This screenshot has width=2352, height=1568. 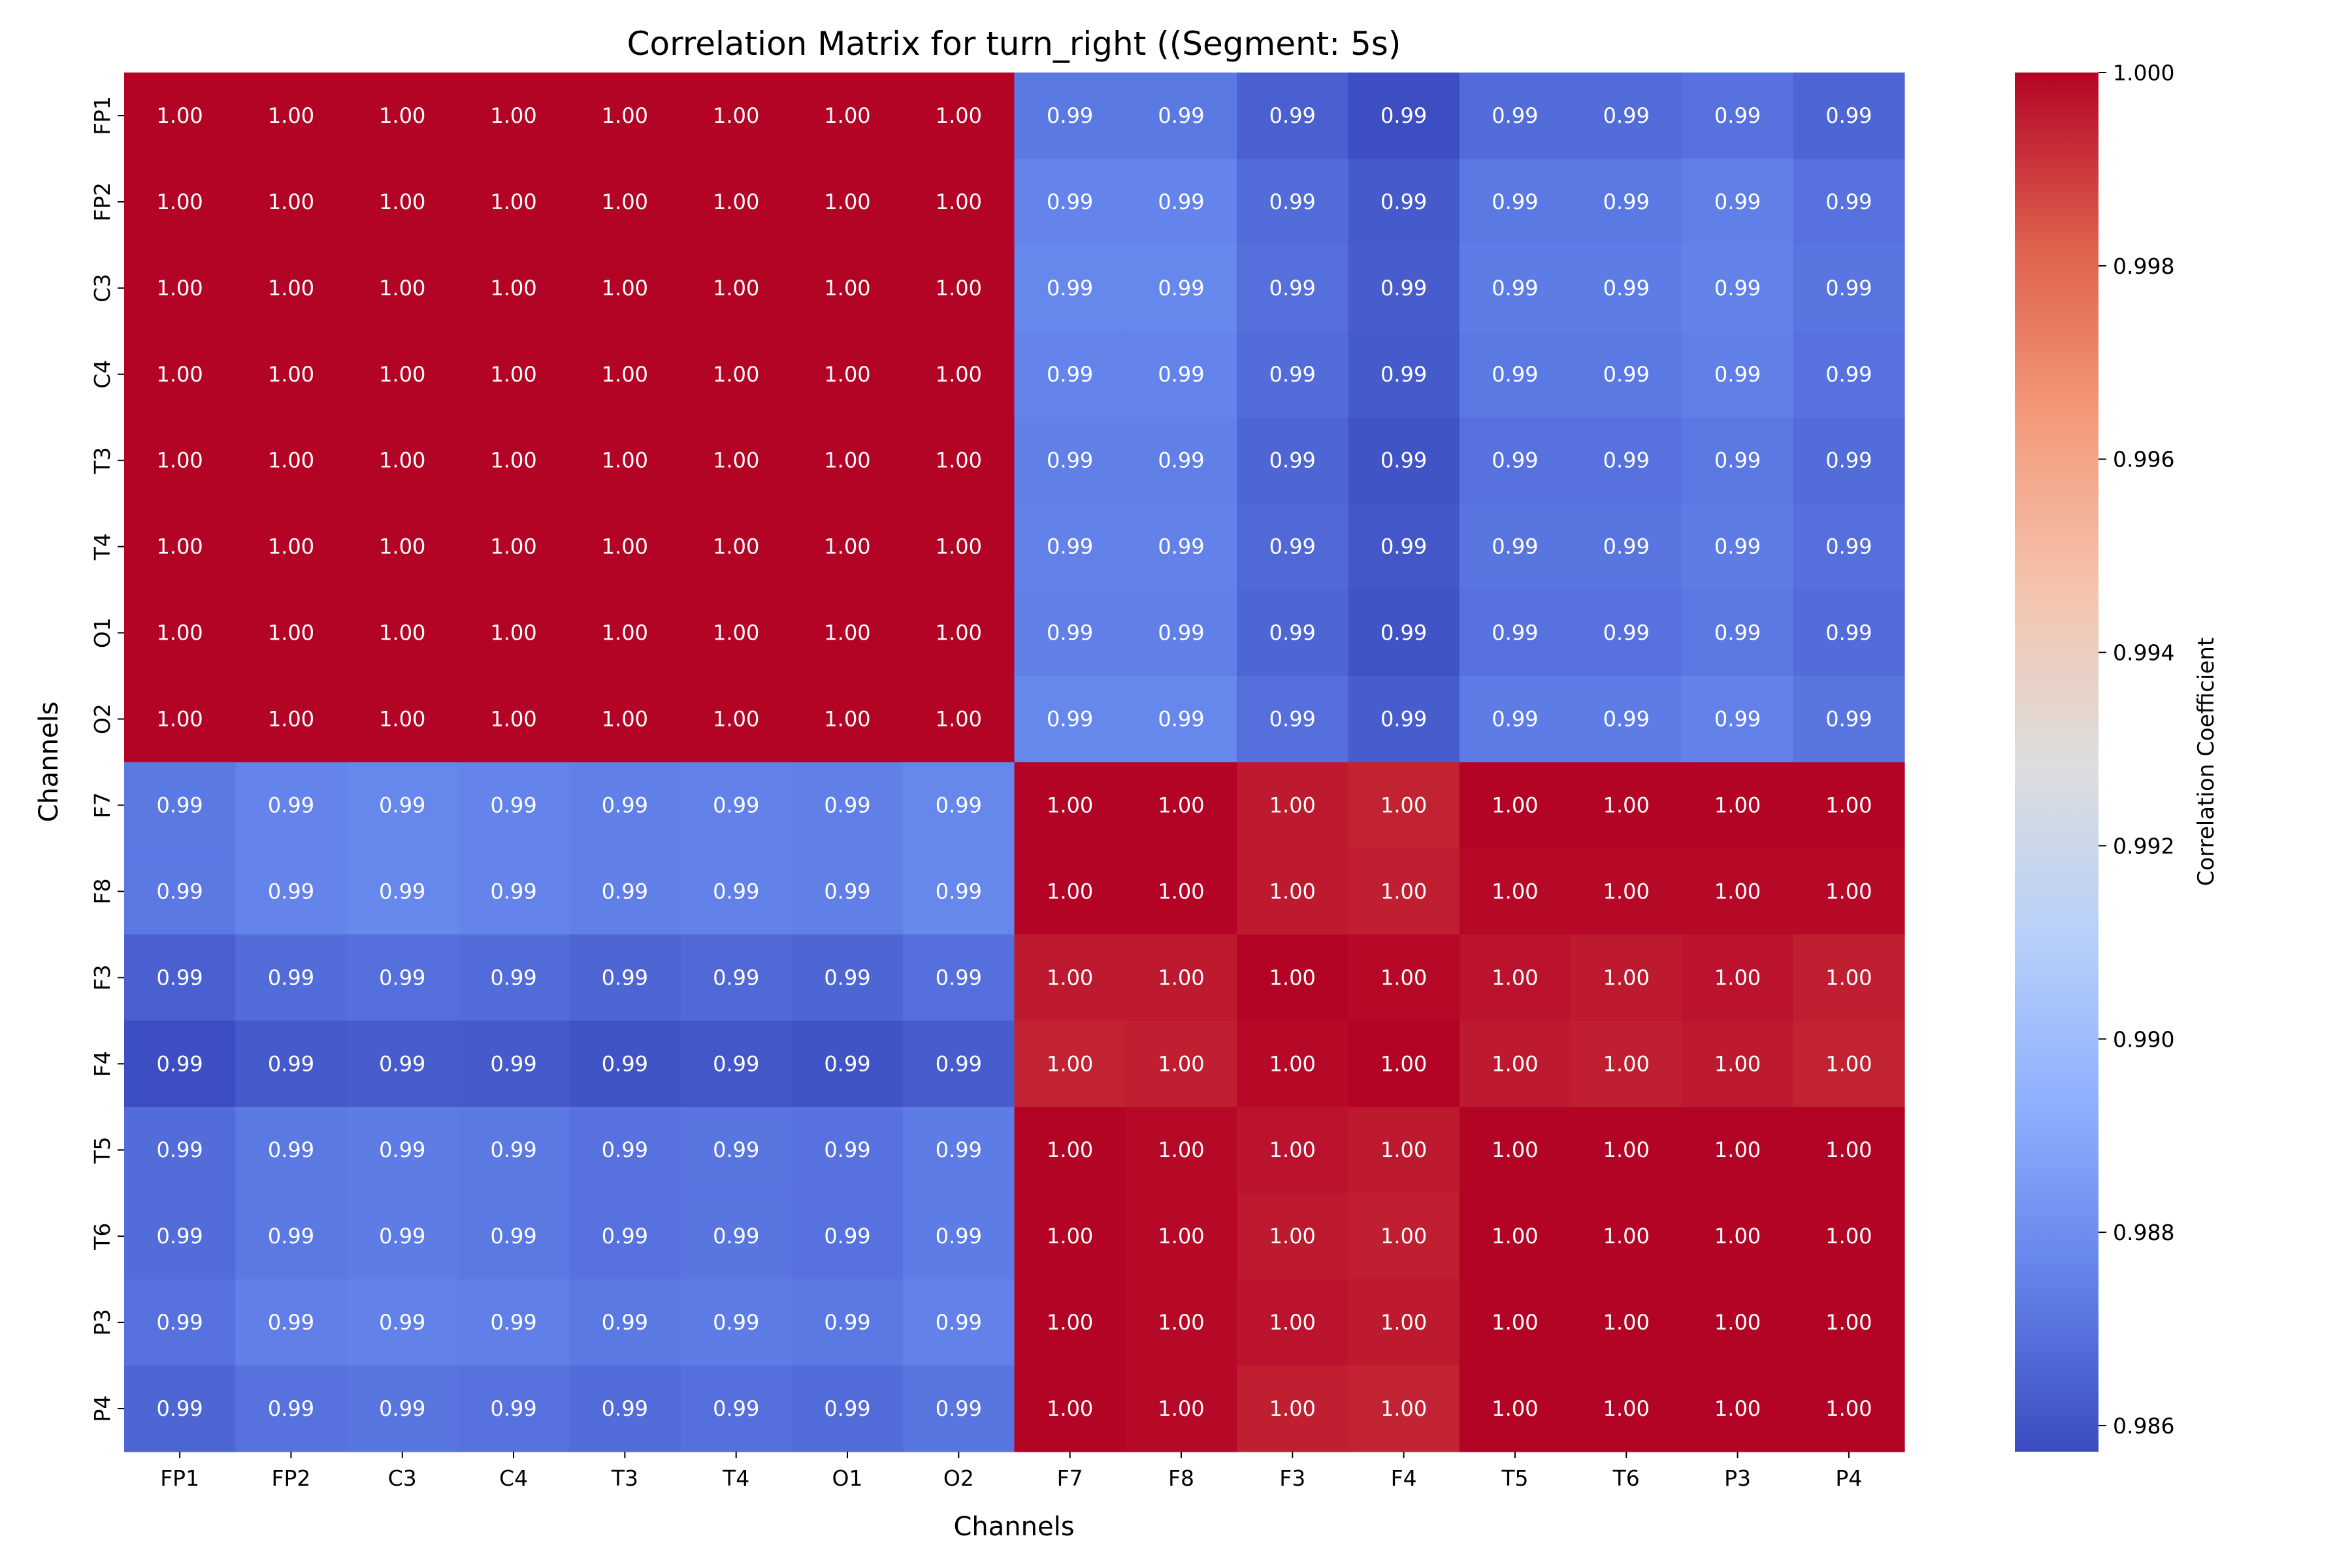 I want to click on colorbar-tick-label: 0.992, so click(x=2143, y=845).